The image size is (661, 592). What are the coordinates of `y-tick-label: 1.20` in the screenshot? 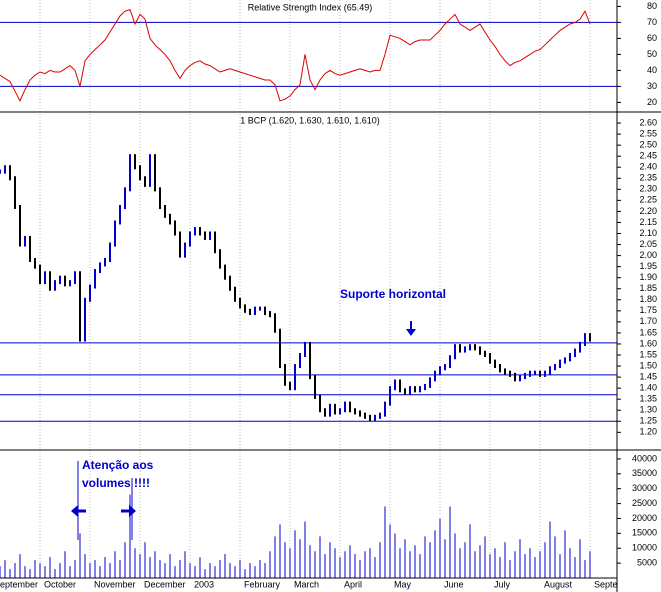 It's located at (648, 432).